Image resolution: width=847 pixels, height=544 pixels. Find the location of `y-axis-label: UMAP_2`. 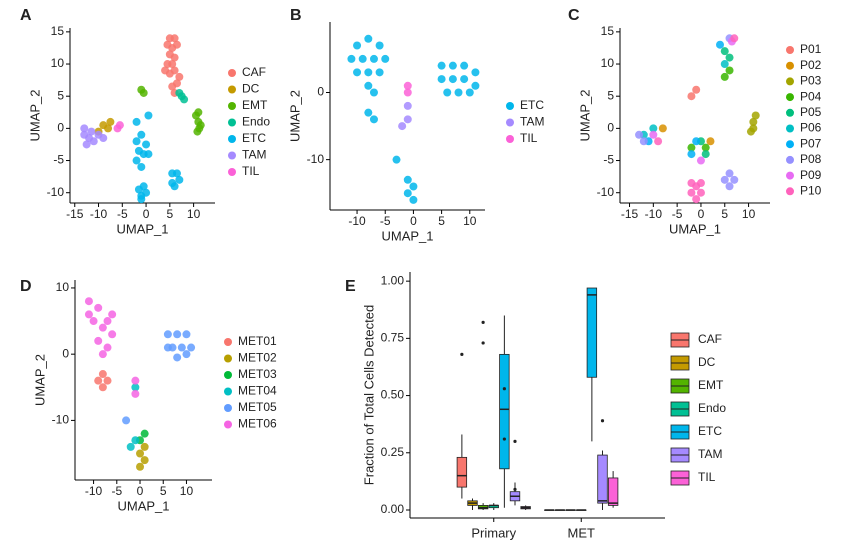

y-axis-label: UMAP_2 is located at coordinates (39, 380).